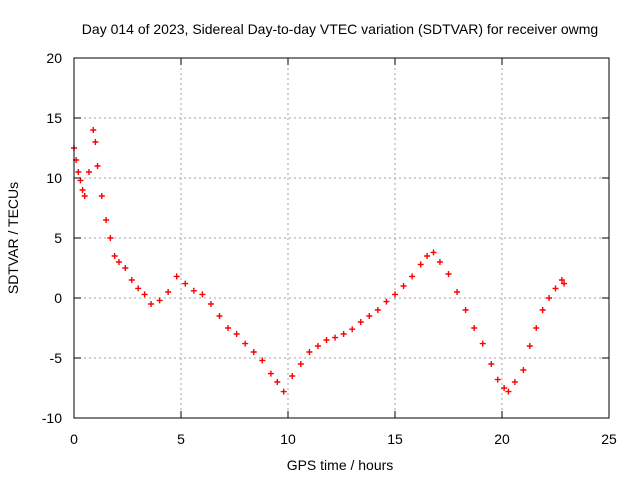 The width and height of the screenshot is (640, 480). I want to click on y-tick-label: -5, so click(56, 358).